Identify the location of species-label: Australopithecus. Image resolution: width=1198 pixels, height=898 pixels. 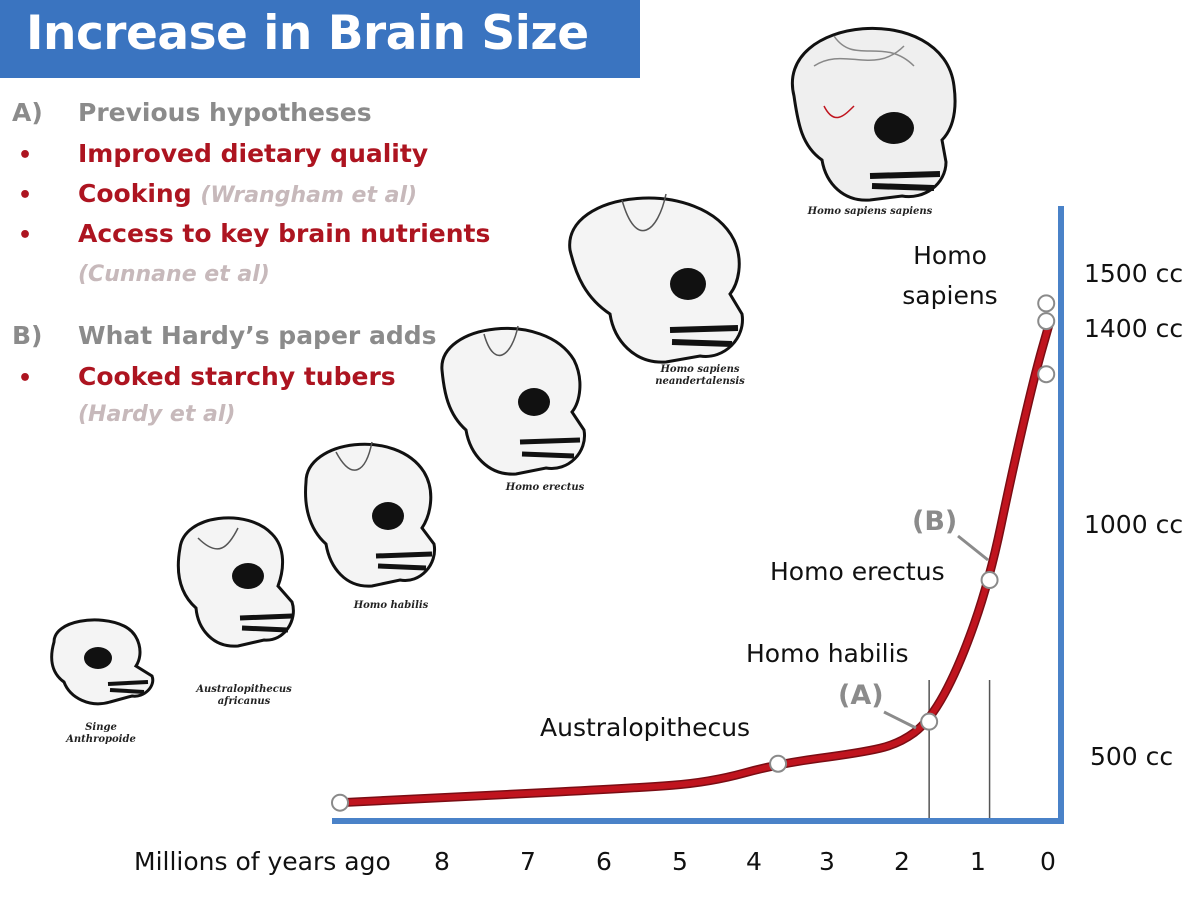
(645, 727).